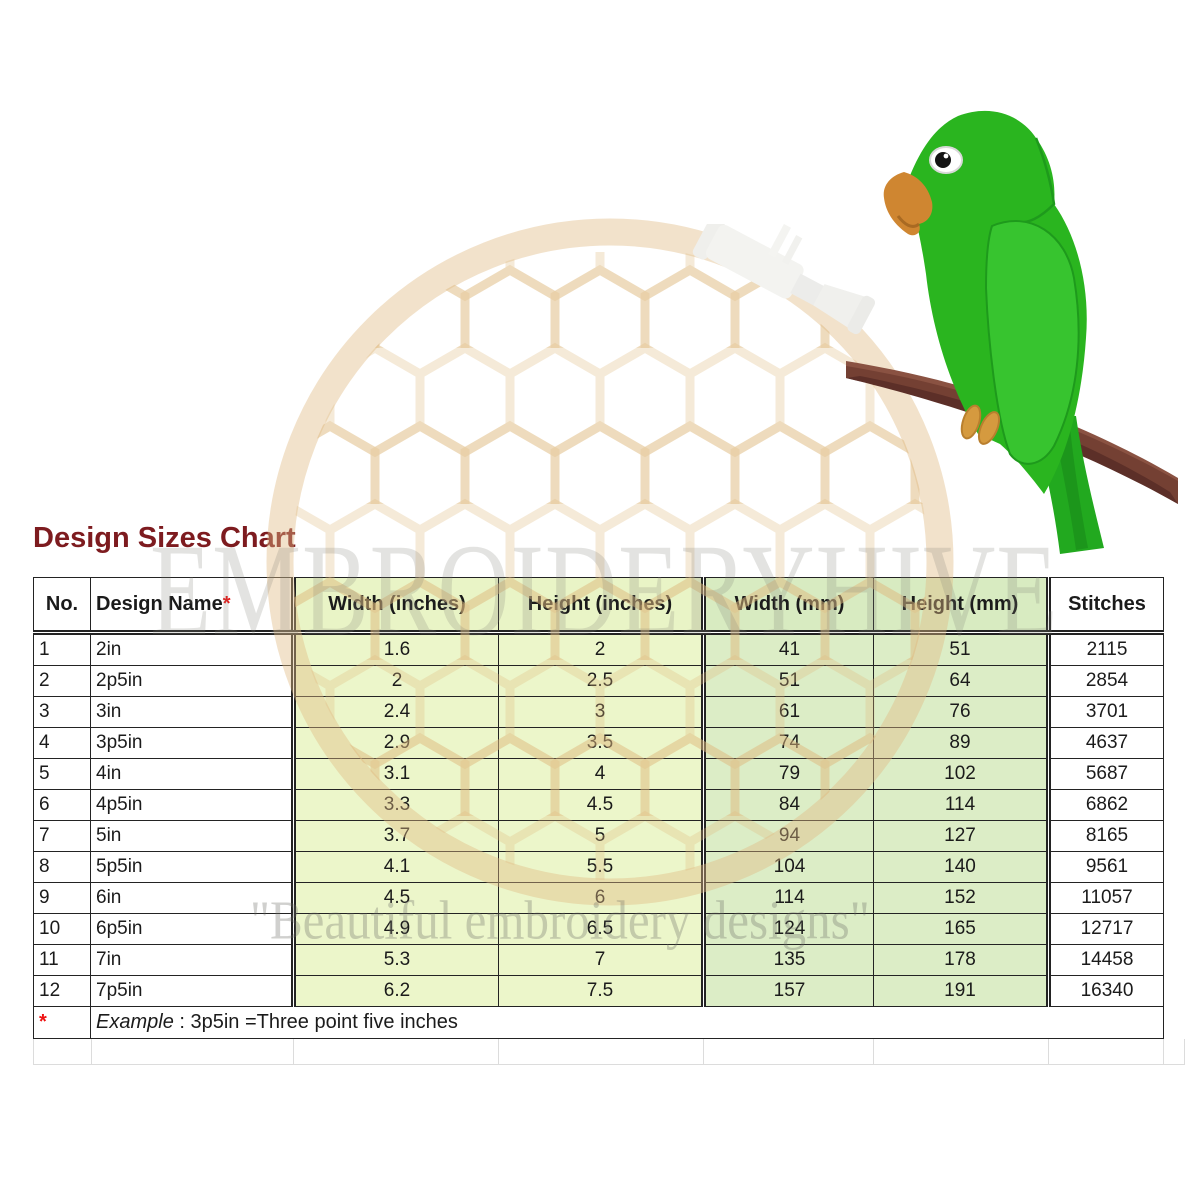 The image size is (1200, 1200). What do you see at coordinates (1105, 774) in the screenshot?
I see `table-cell: 5687` at bounding box center [1105, 774].